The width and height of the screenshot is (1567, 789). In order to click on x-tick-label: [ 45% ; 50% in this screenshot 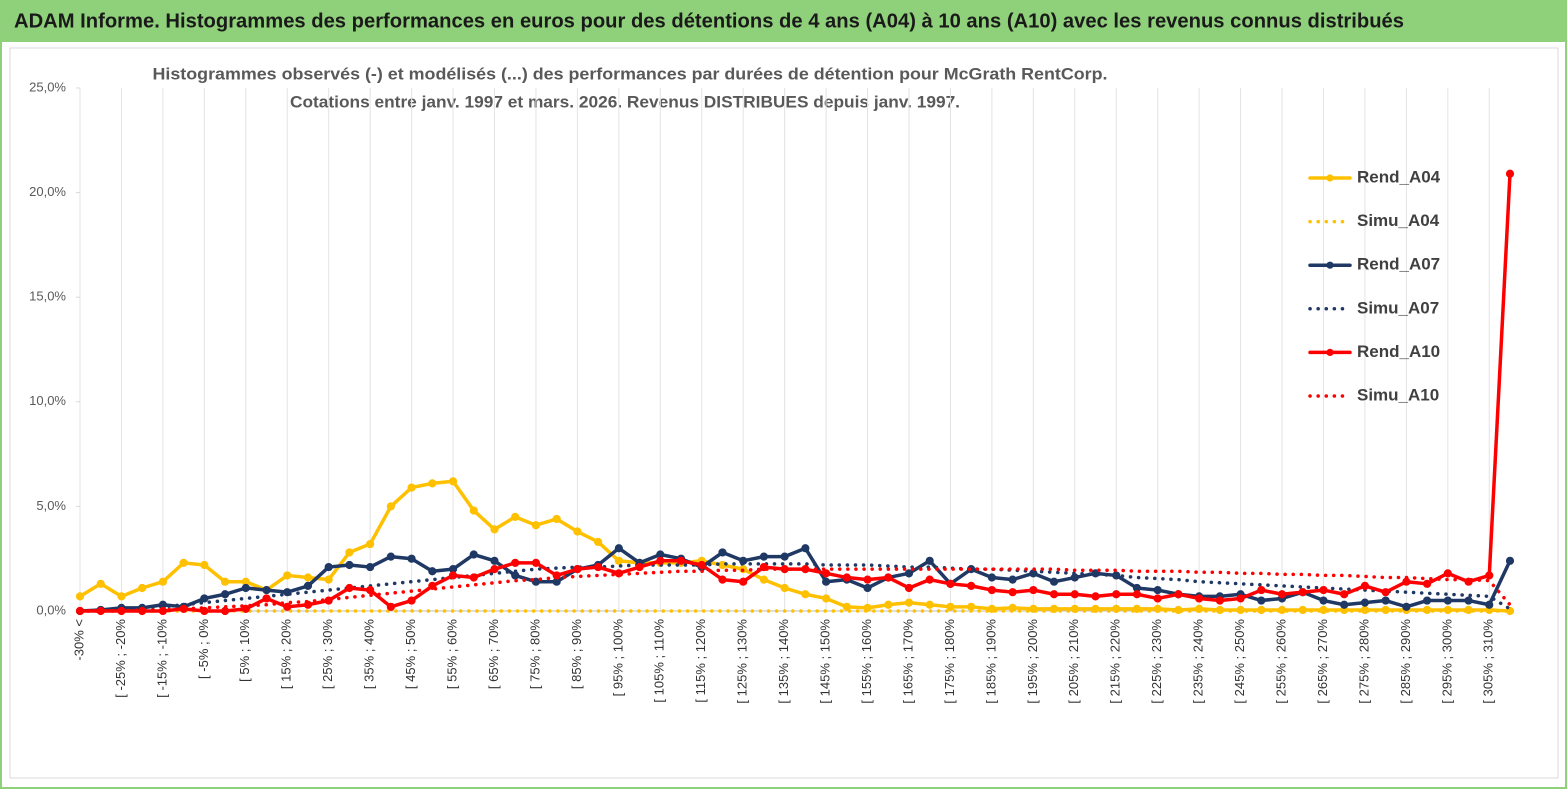, I will do `click(410, 654)`.